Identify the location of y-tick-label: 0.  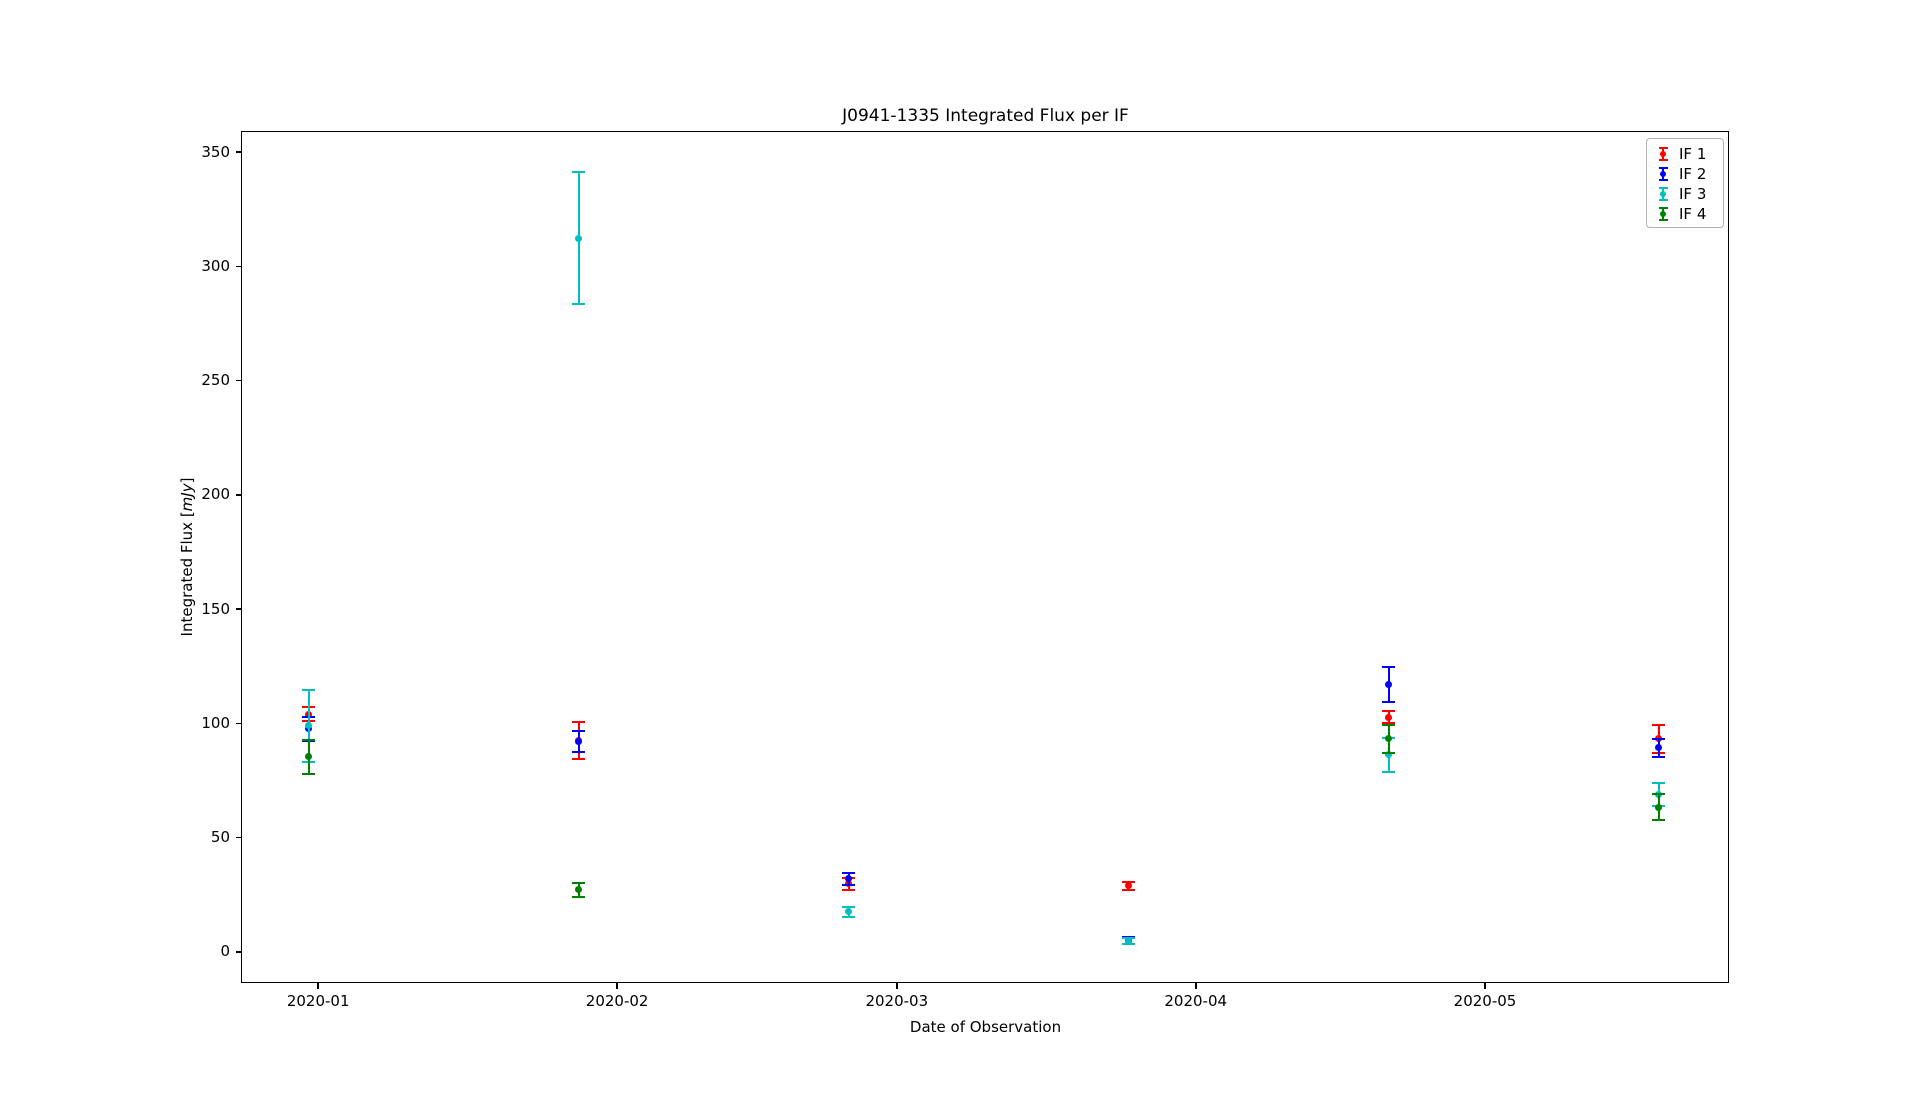
(225, 951).